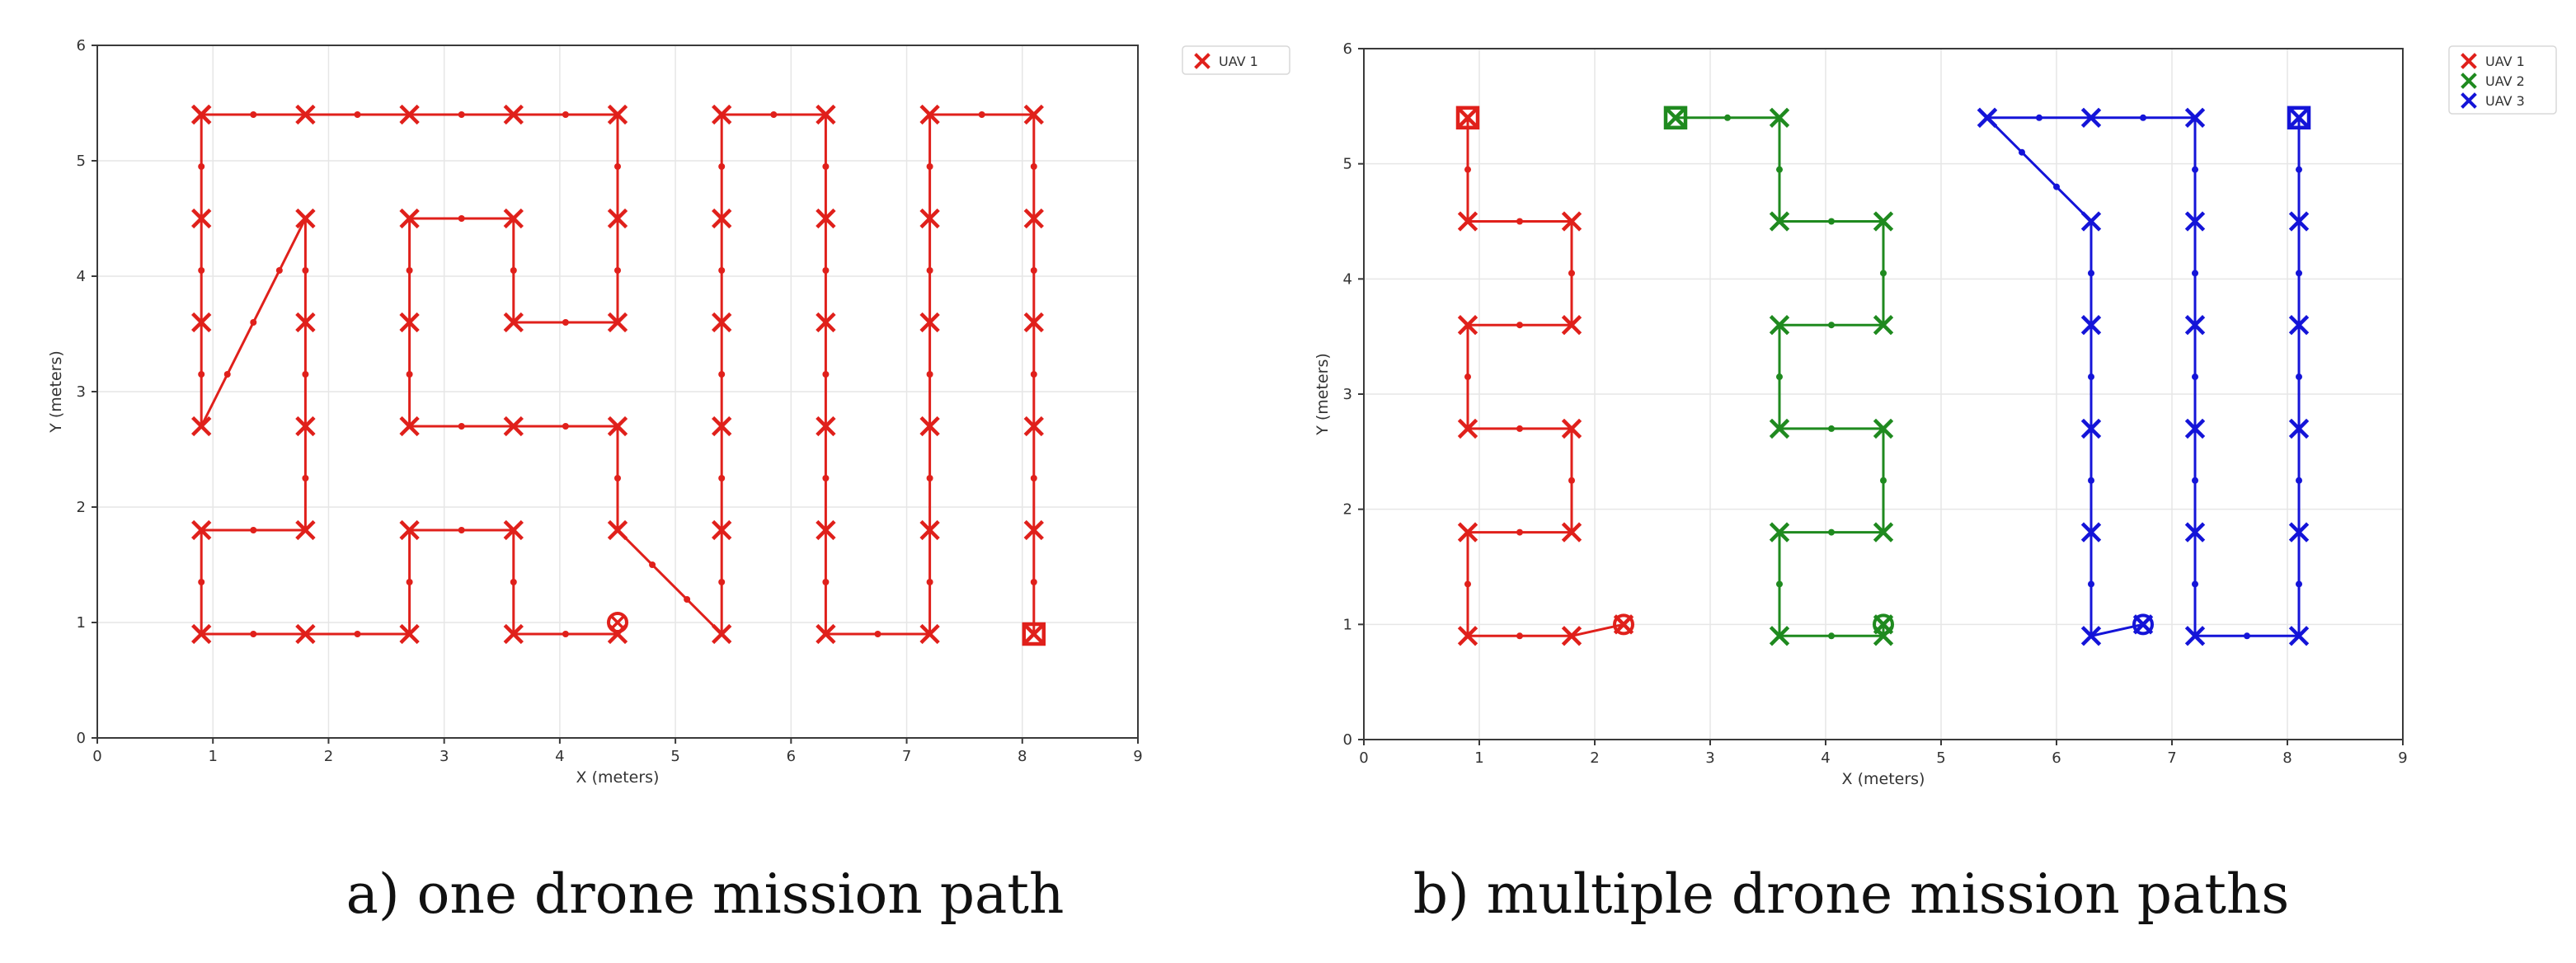 The width and height of the screenshot is (2576, 963). Describe the element at coordinates (2287, 758) in the screenshot. I see `x-tick-label: 8` at that location.